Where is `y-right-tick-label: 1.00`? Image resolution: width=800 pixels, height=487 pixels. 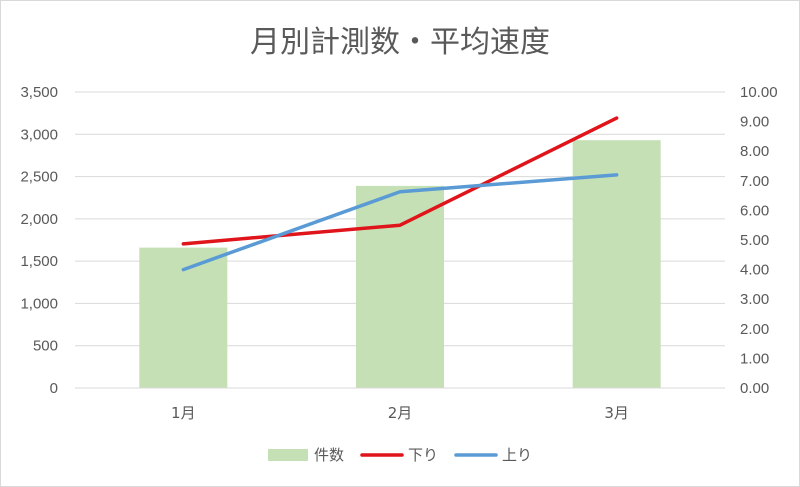 y-right-tick-label: 1.00 is located at coordinates (754, 358).